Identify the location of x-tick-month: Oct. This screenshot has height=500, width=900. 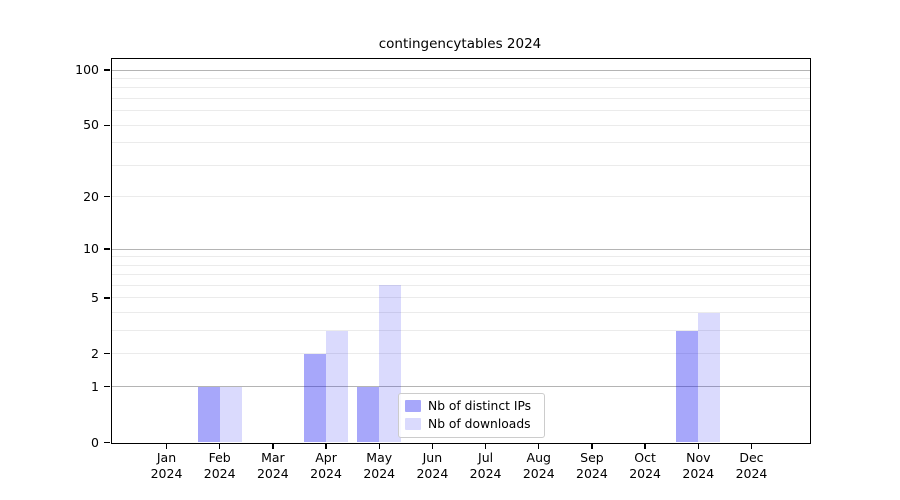
(645, 457).